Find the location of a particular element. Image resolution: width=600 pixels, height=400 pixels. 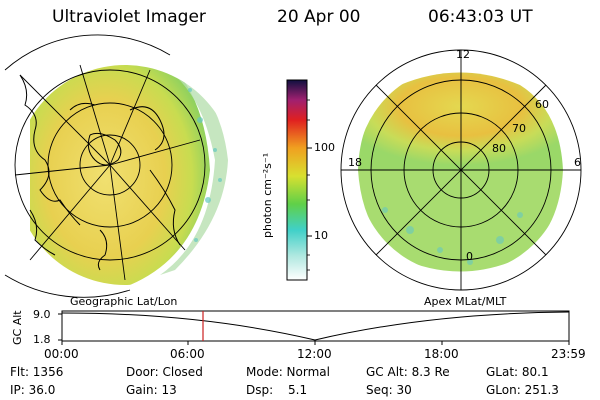

info-glat: GLat: 80.1 is located at coordinates (517, 372).